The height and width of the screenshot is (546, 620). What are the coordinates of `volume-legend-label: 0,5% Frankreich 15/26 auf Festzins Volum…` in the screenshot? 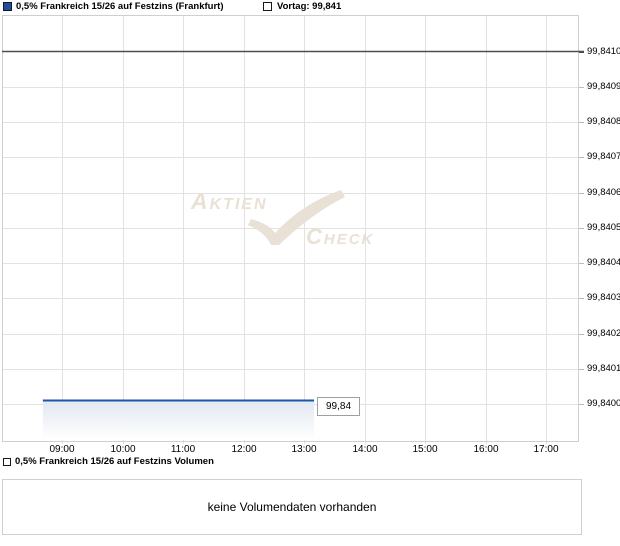 It's located at (114, 461).